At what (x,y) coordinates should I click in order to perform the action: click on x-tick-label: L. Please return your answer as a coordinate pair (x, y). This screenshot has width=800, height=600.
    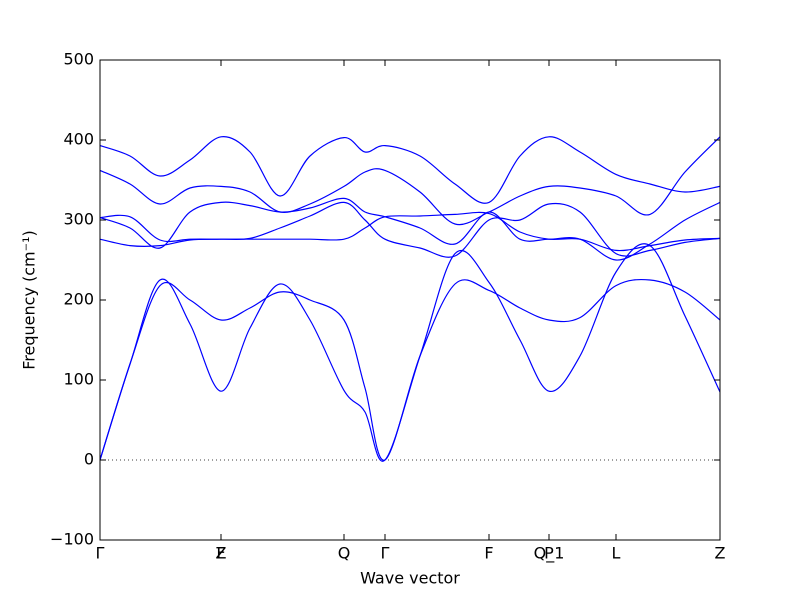
    Looking at the image, I should click on (616, 553).